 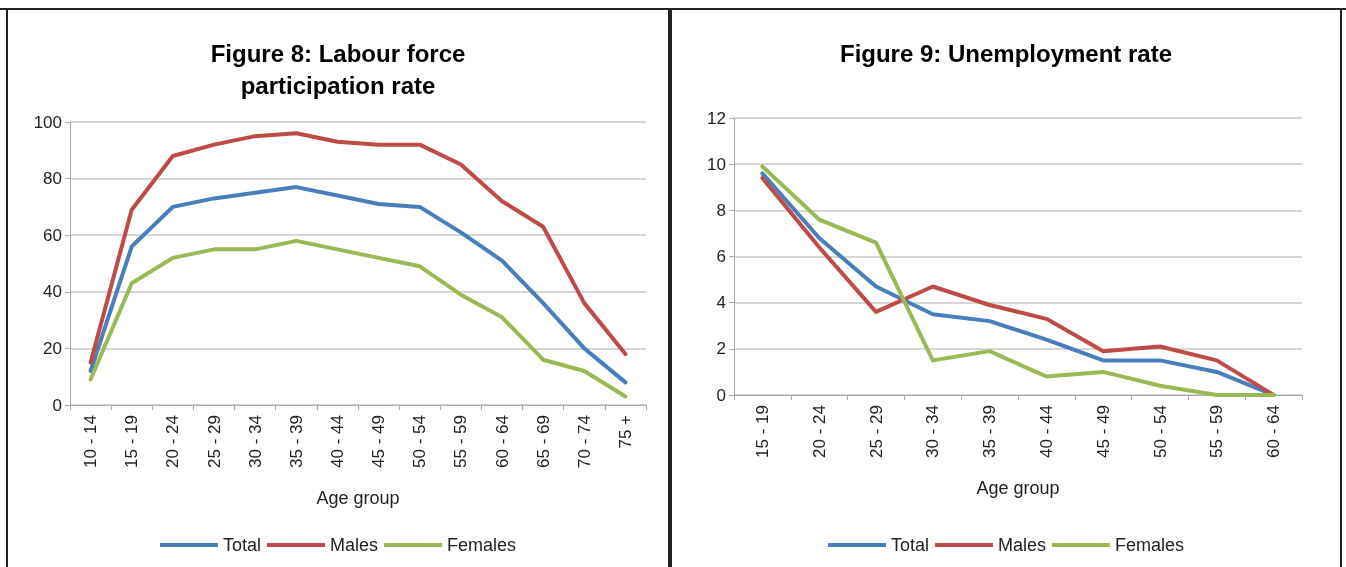 What do you see at coordinates (584, 441) in the screenshot?
I see `x-tick-label: 70 - 74` at bounding box center [584, 441].